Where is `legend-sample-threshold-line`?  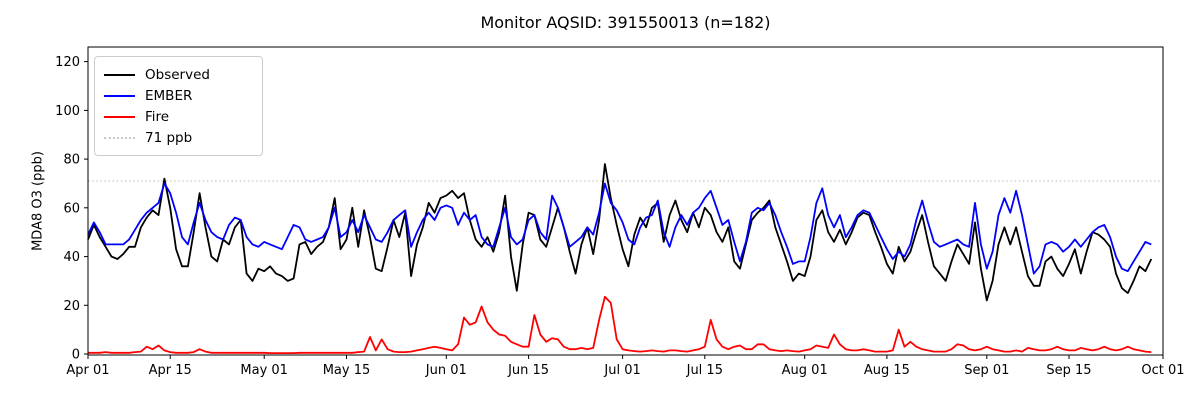 legend-sample-threshold-line is located at coordinates (119, 137).